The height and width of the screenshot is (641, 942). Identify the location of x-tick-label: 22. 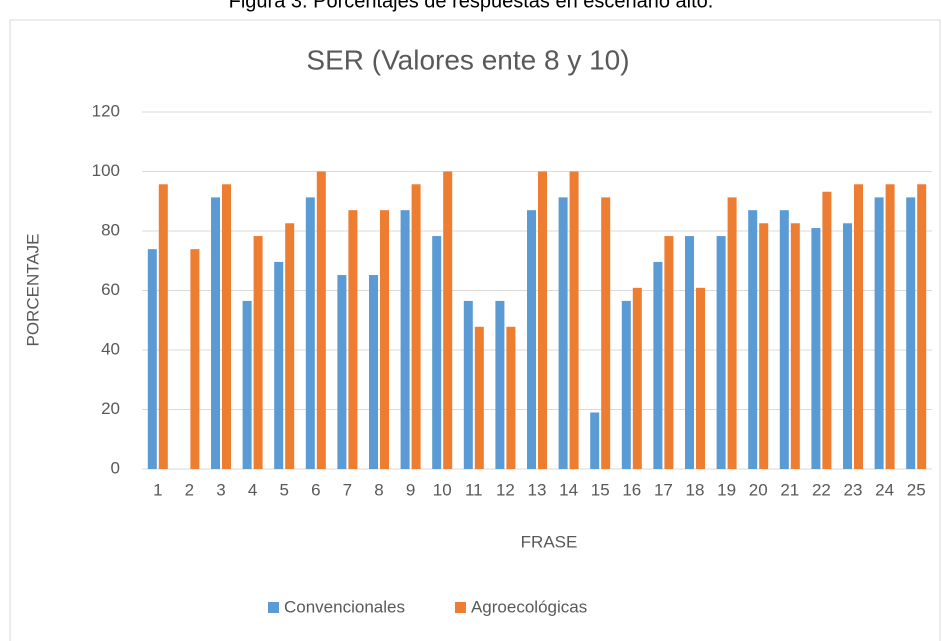
(821, 489).